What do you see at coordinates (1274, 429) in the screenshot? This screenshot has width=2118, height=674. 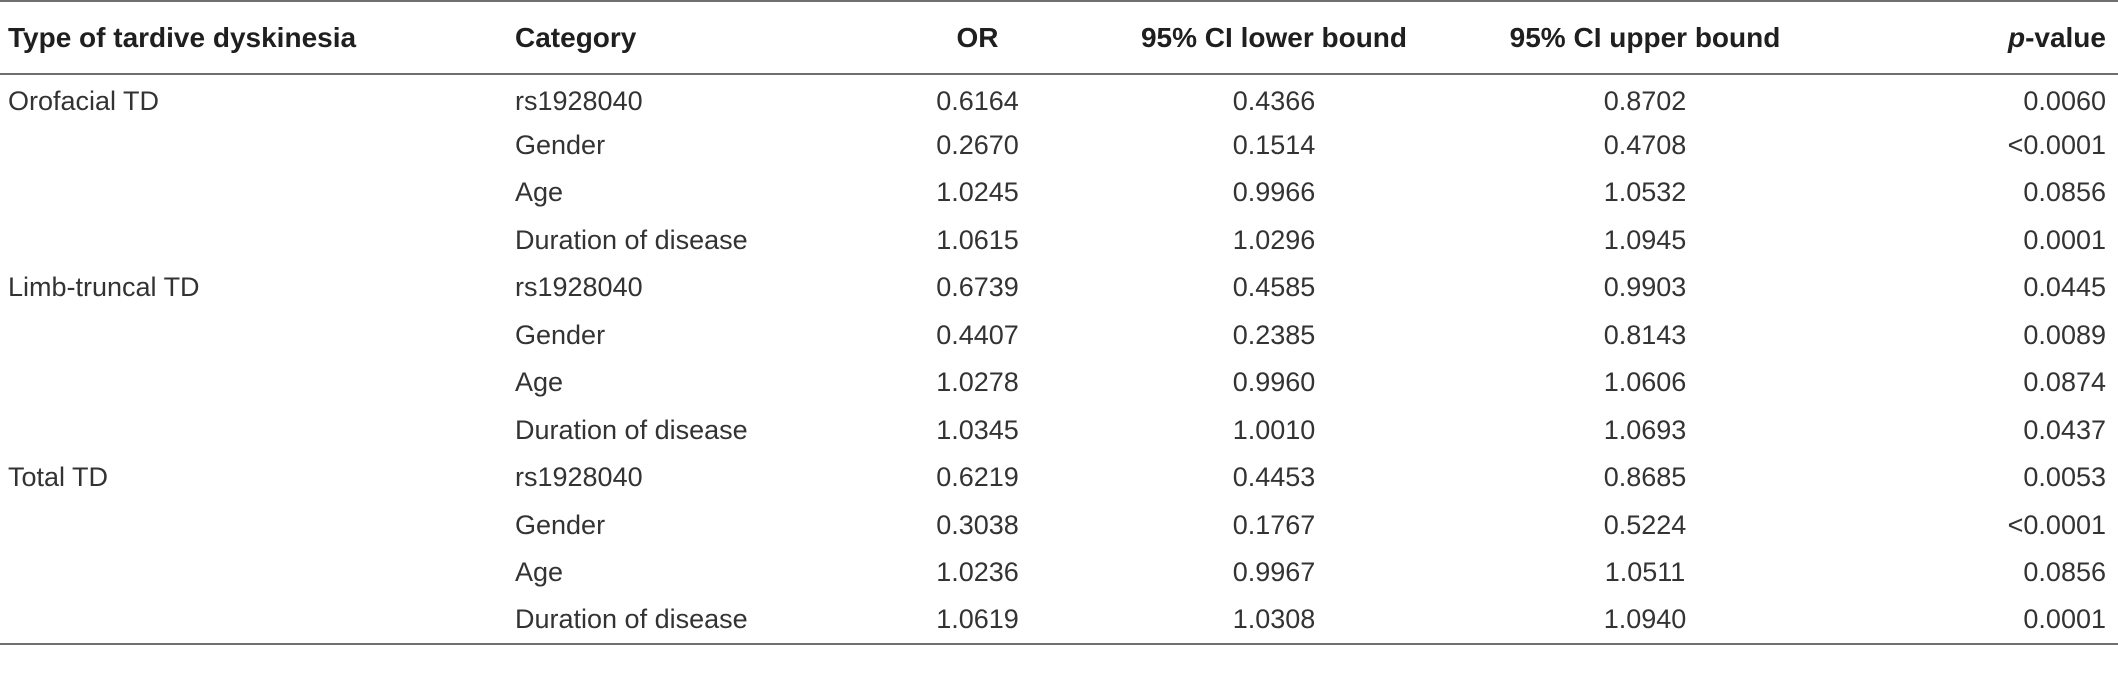 I see `cell-ci-lower: 1.0010` at bounding box center [1274, 429].